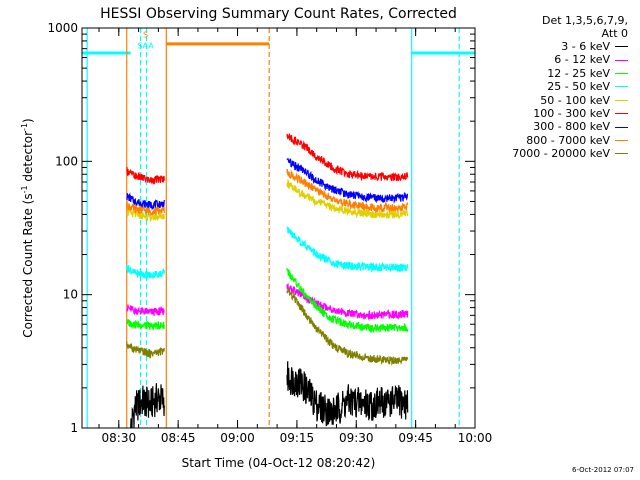  I want to click on legend-header-attenuator: Att 0, so click(614, 33).